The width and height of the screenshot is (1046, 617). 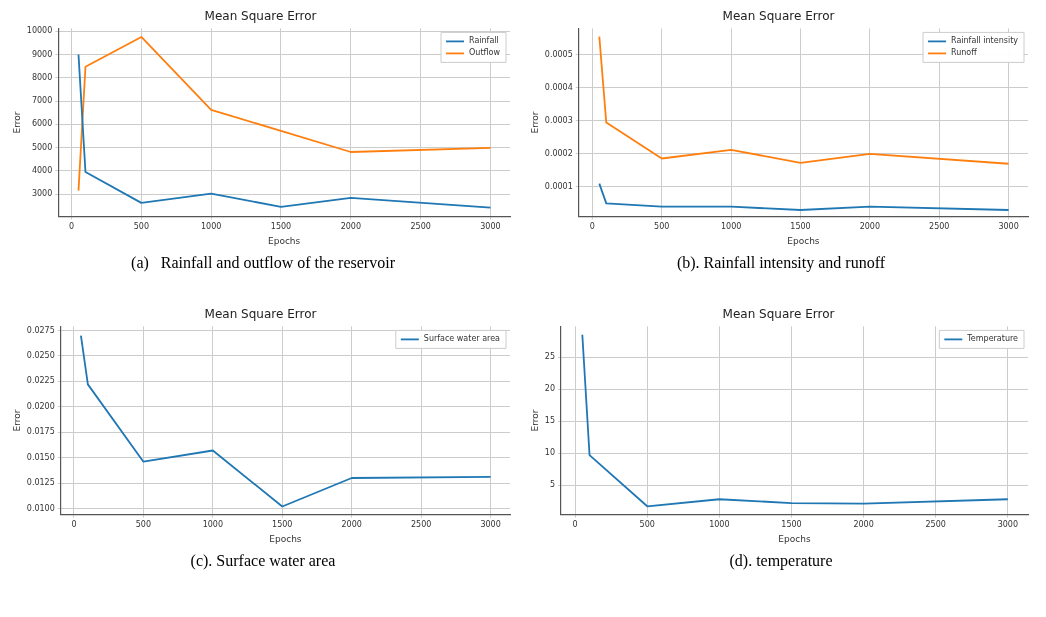 I want to click on y-tick-label: 0.0100, so click(x=40, y=508).